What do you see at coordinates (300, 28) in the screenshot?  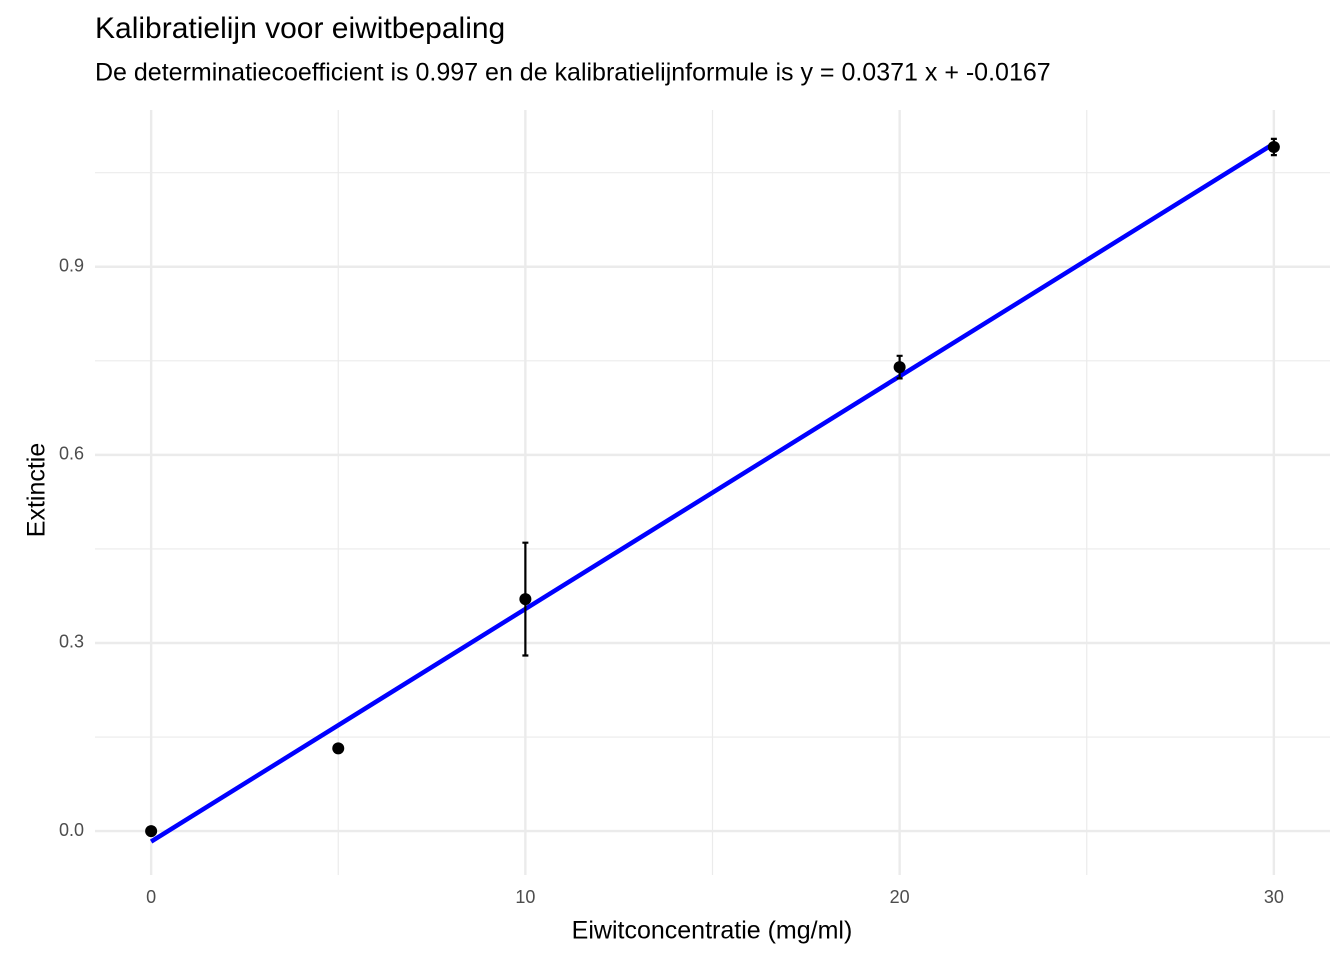 I see `chart-title: Kalibratielijn voor eiwitbepaling` at bounding box center [300, 28].